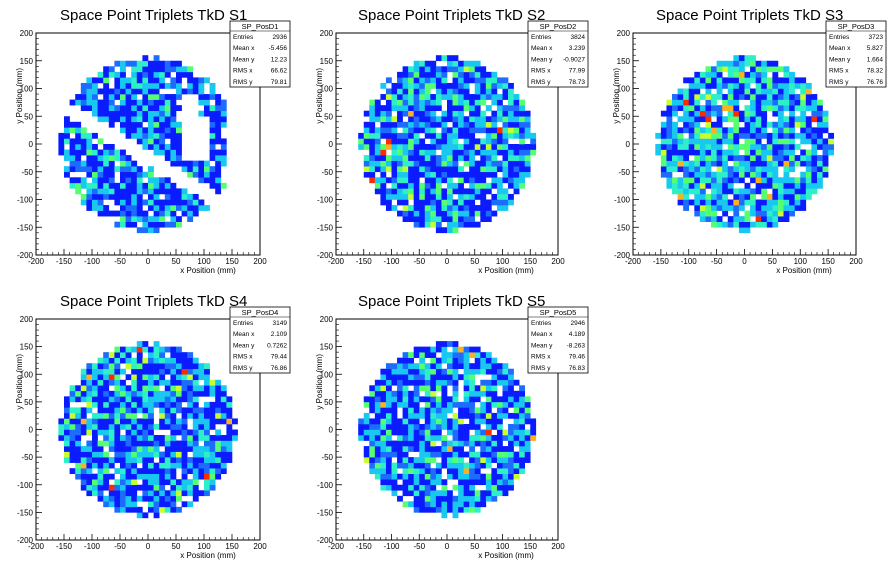  Describe the element at coordinates (336, 261) in the screenshot. I see `x-tick-label: -200` at that location.